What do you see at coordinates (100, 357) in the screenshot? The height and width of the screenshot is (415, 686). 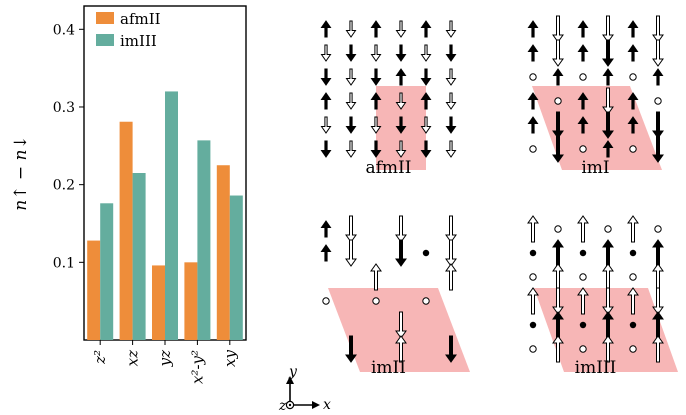 I see `x-tick-label: z²` at bounding box center [100, 357].